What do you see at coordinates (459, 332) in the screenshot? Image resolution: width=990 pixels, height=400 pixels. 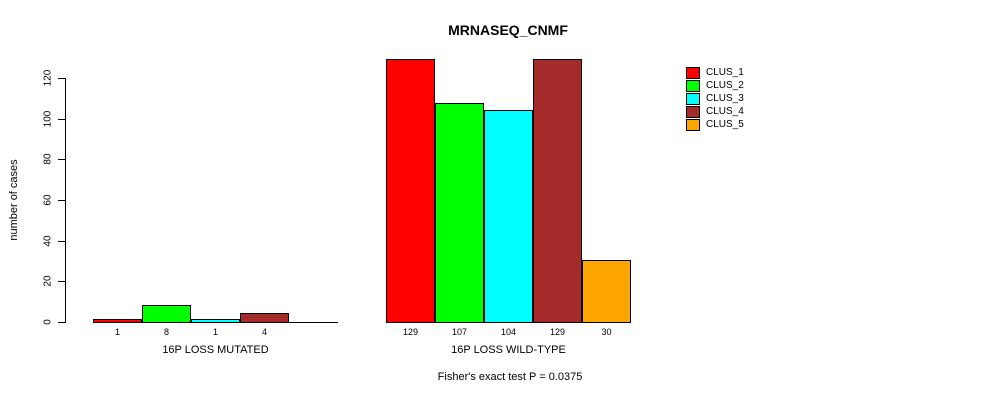 I see `bar-value-label: 107` at bounding box center [459, 332].